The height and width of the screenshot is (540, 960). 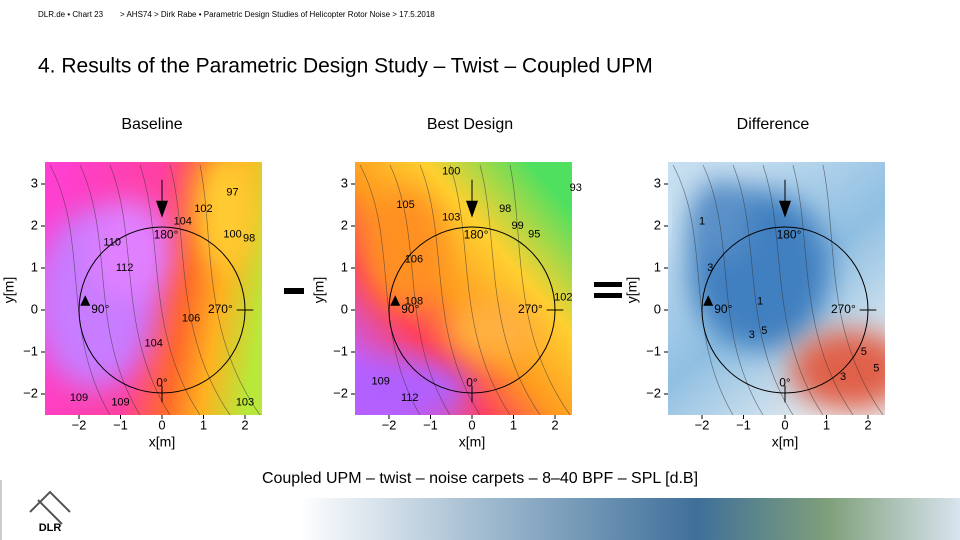 I want to click on contour-label: 100, so click(x=232, y=234).